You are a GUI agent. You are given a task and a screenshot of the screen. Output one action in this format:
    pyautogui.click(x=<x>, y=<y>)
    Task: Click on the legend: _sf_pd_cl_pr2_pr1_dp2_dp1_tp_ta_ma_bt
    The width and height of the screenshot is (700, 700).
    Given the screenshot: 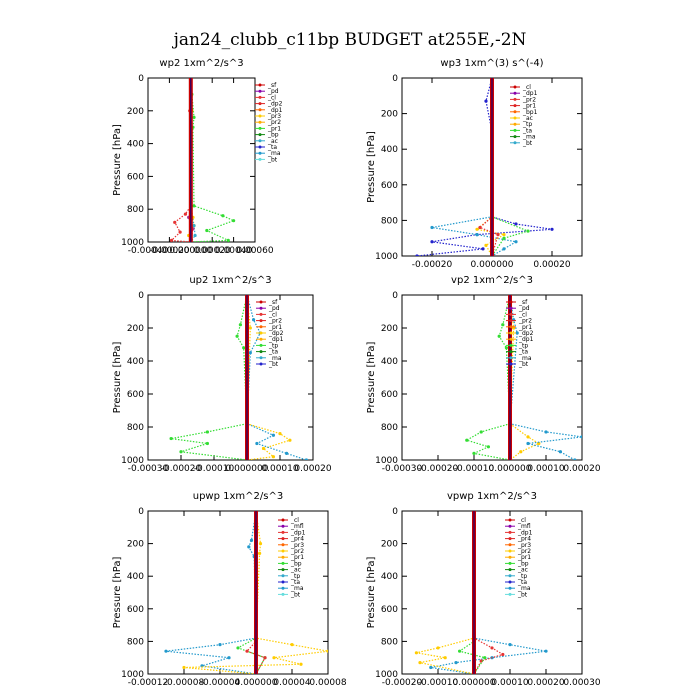 What is the action you would take?
    pyautogui.click(x=520, y=333)
    